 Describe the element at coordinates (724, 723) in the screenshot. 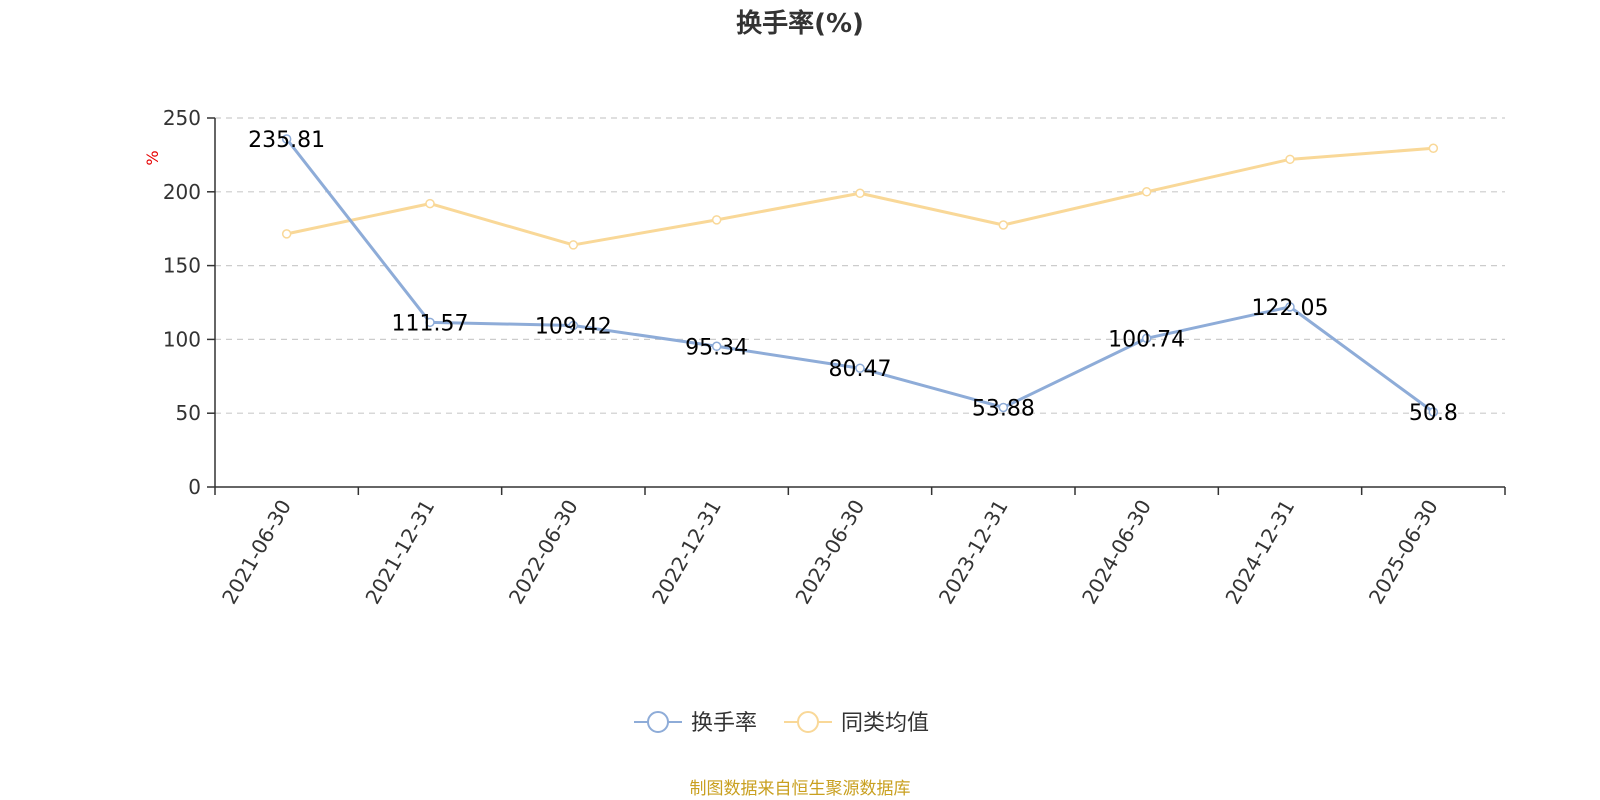

I see `legend-label: 换手率` at that location.